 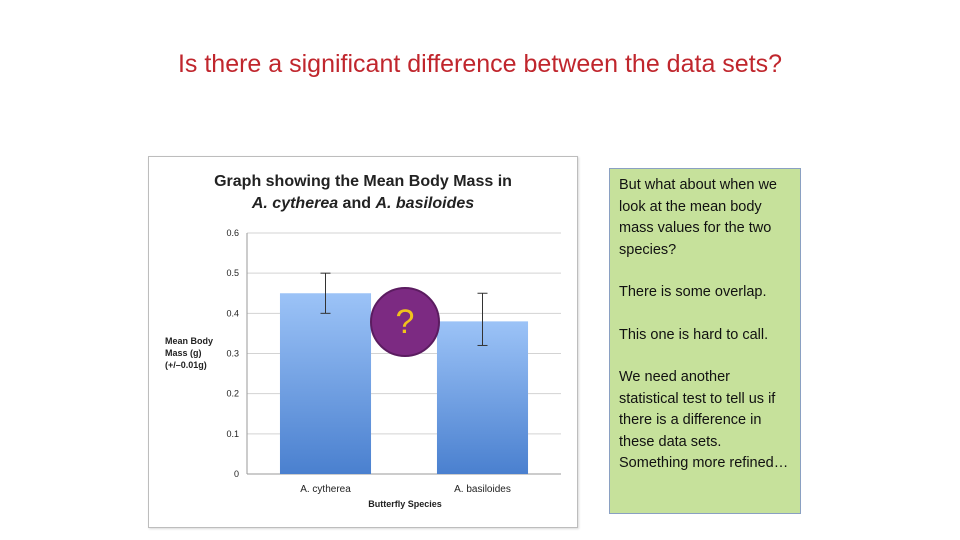 What do you see at coordinates (482, 489) in the screenshot?
I see `x-tick-label: A. basiloides` at bounding box center [482, 489].